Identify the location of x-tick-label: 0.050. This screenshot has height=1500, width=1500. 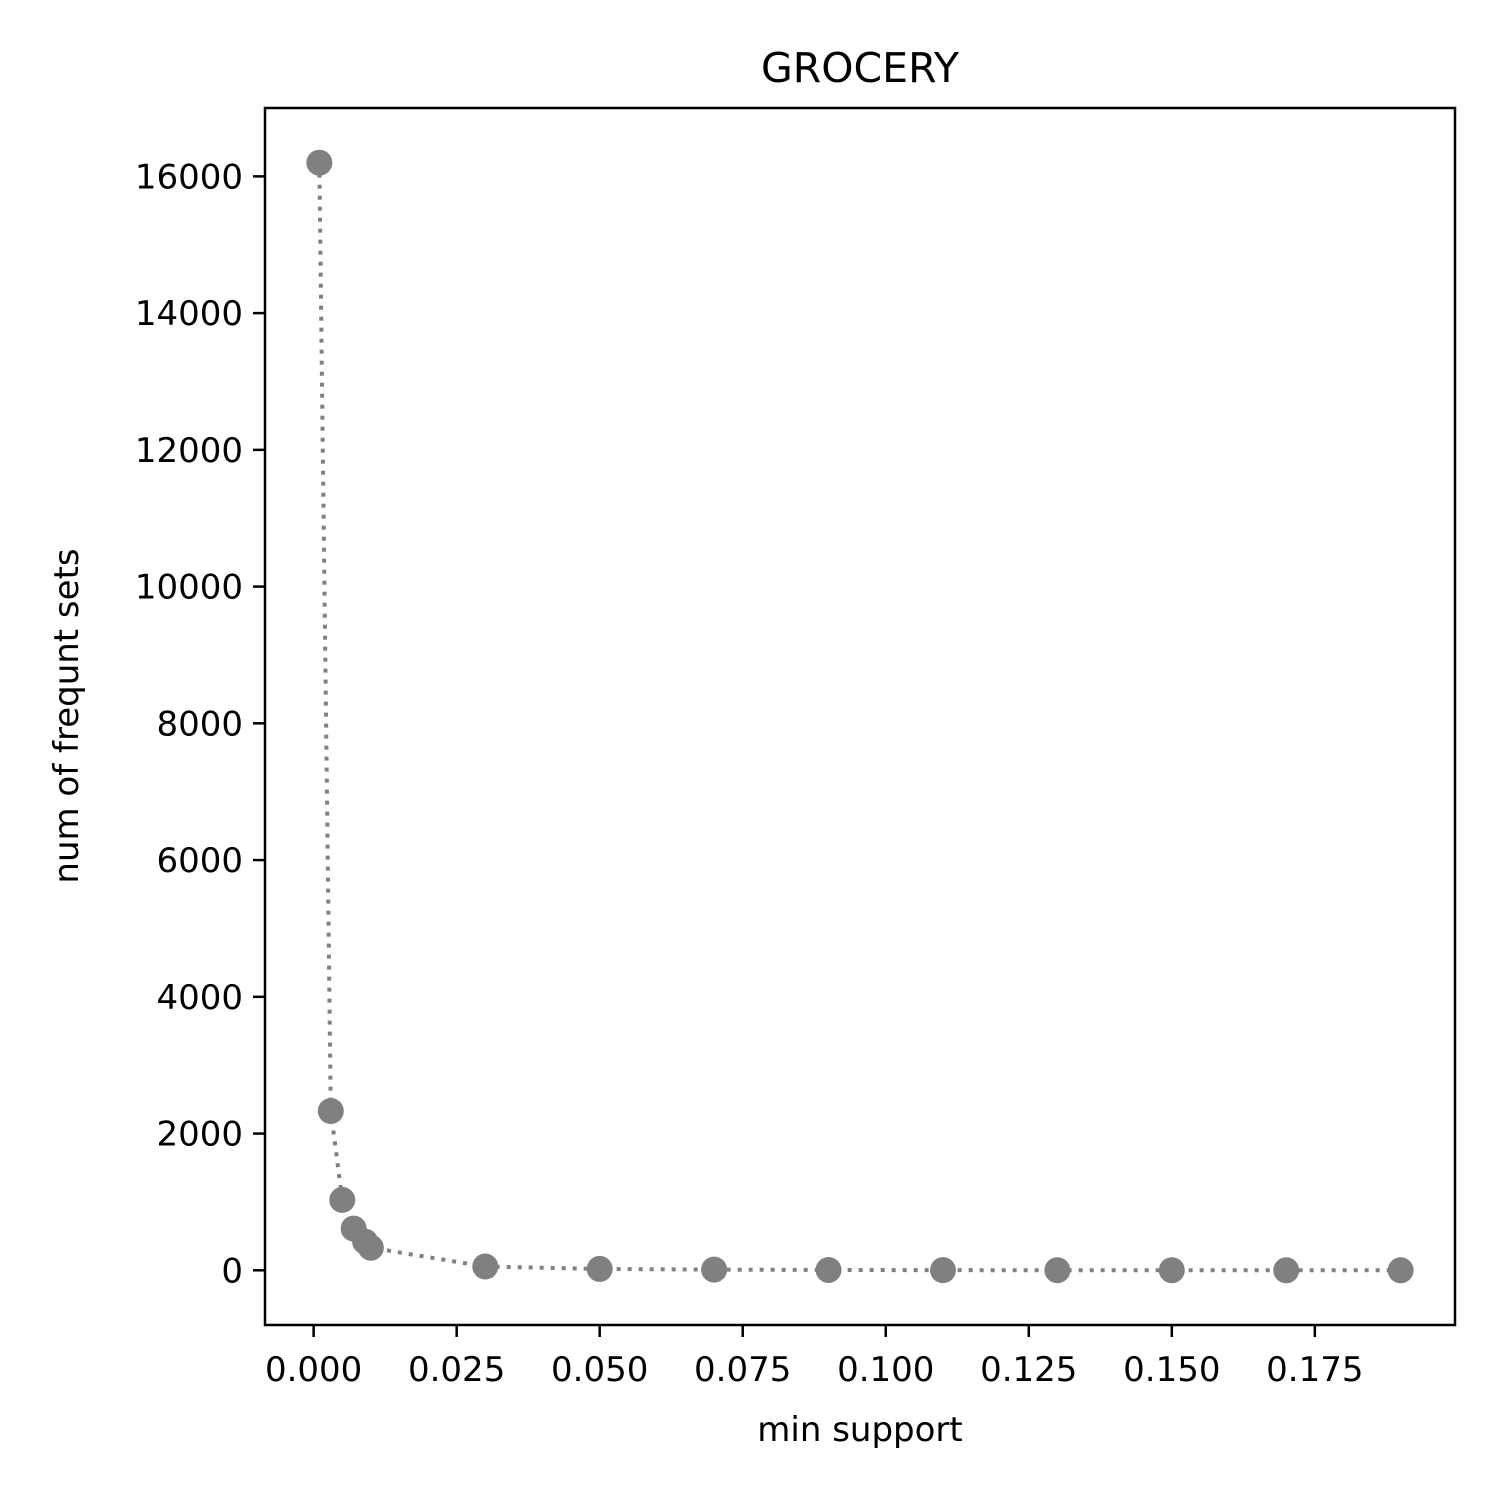
(599, 1370).